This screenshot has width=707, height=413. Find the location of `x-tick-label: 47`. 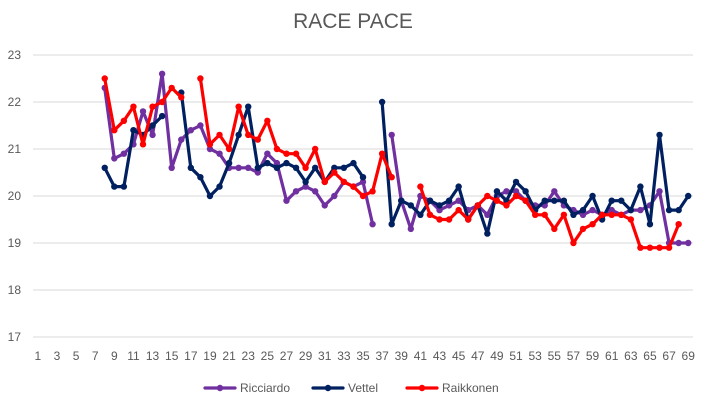

x-tick-label: 47 is located at coordinates (478, 356).